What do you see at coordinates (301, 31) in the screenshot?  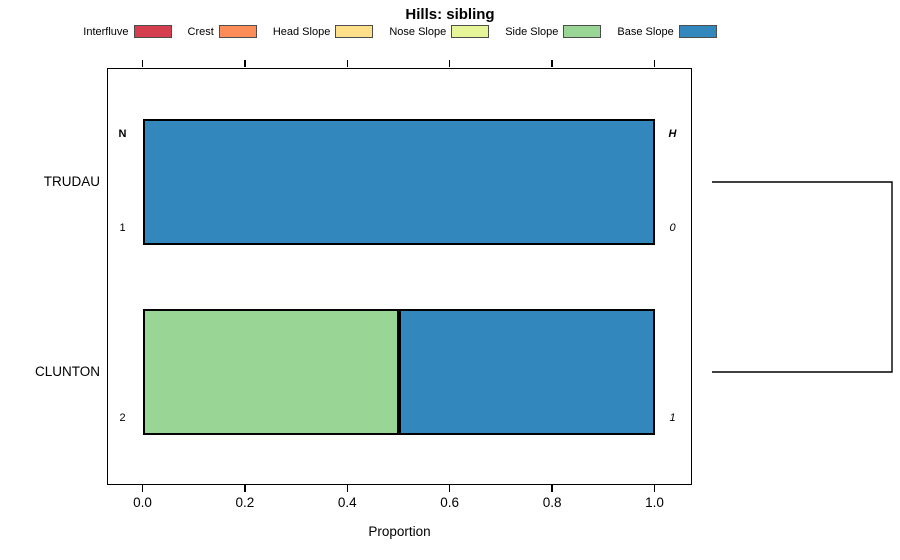 I see `legend-label: Head Slope` at bounding box center [301, 31].